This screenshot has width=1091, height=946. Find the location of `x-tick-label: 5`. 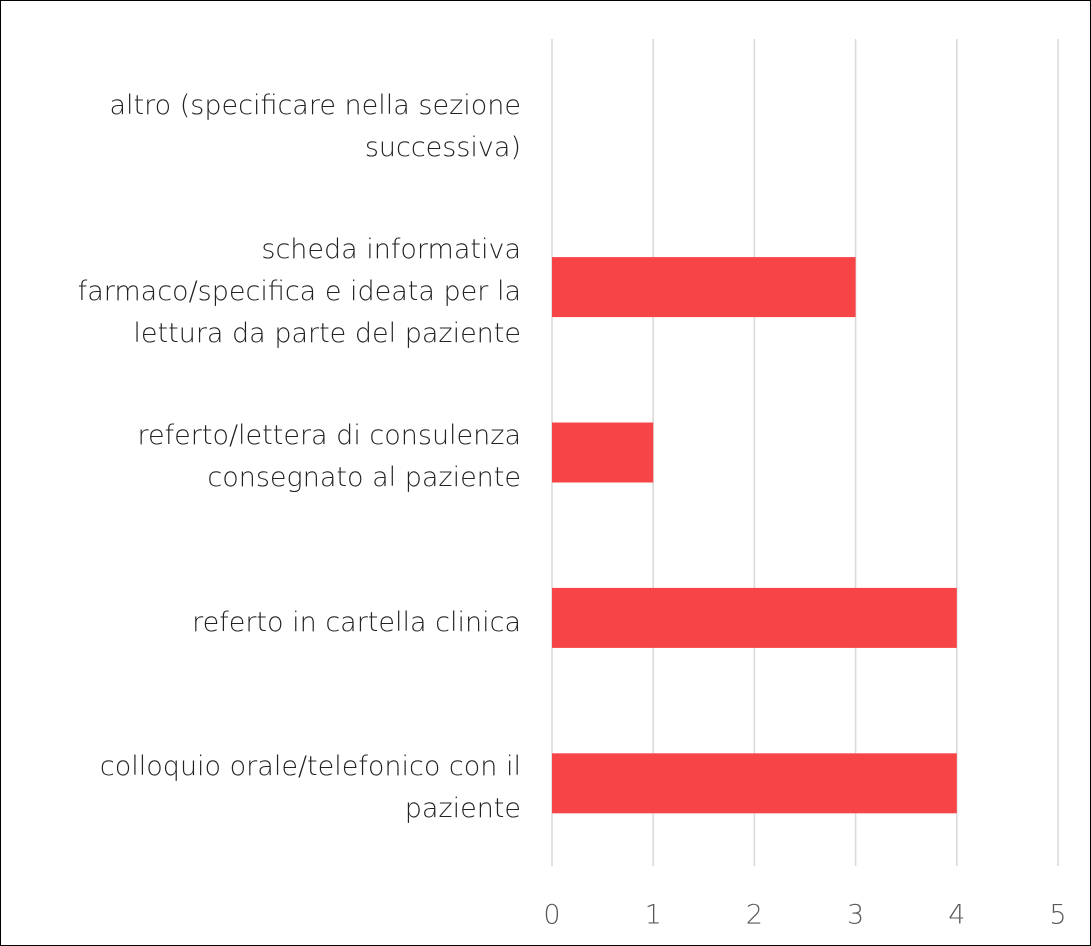

x-tick-label: 5 is located at coordinates (1057, 915).